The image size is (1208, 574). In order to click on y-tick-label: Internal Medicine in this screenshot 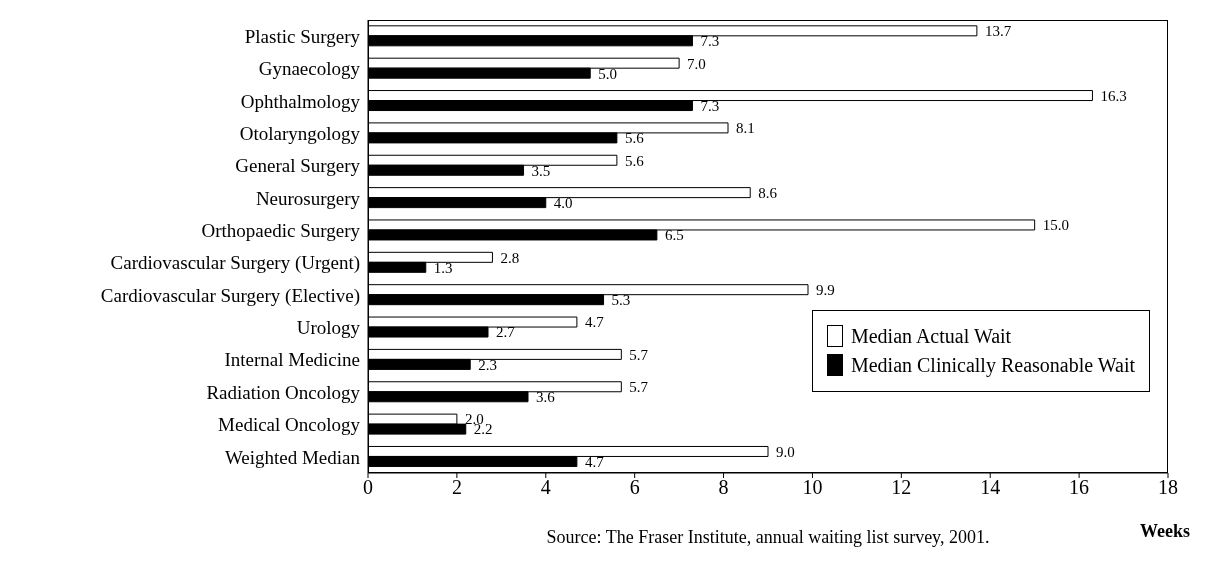, I will do `click(292, 360)`.